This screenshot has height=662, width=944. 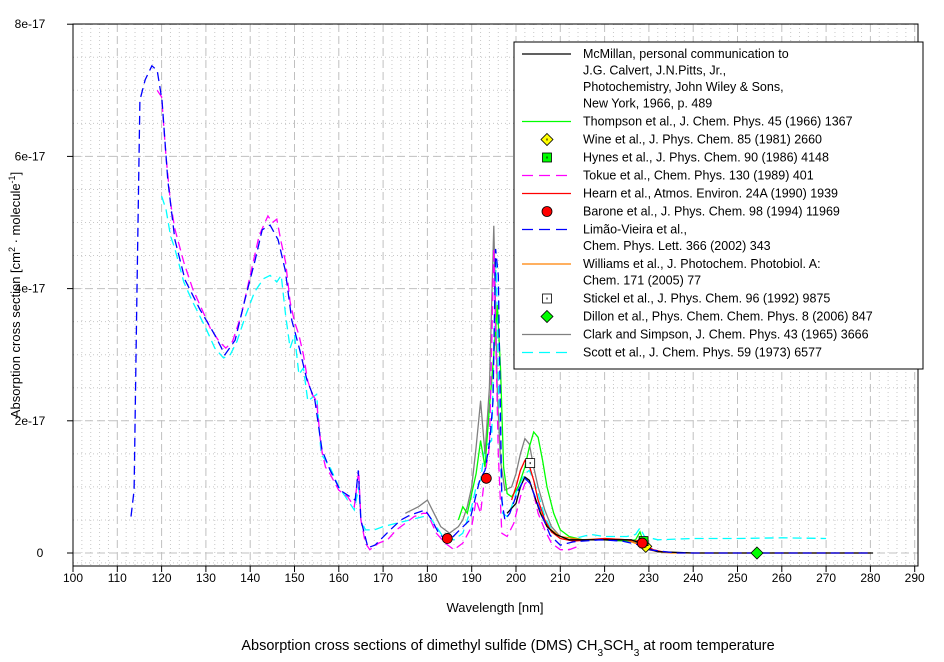 What do you see at coordinates (427, 578) in the screenshot?
I see `x-tick-label: 180` at bounding box center [427, 578].